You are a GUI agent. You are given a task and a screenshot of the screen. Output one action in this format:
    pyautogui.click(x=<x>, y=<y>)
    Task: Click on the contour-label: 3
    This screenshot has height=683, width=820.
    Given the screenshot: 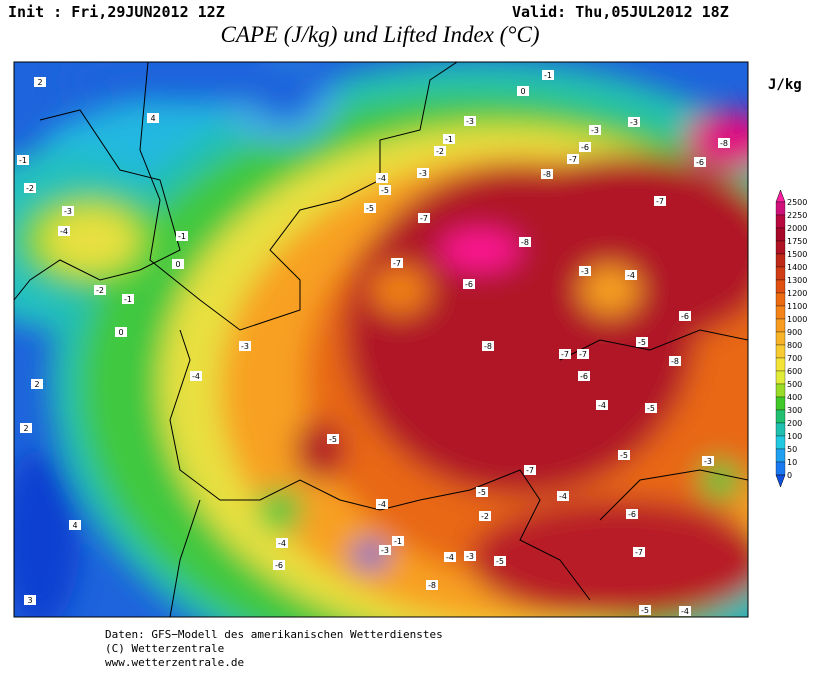 What is the action you would take?
    pyautogui.click(x=29, y=600)
    